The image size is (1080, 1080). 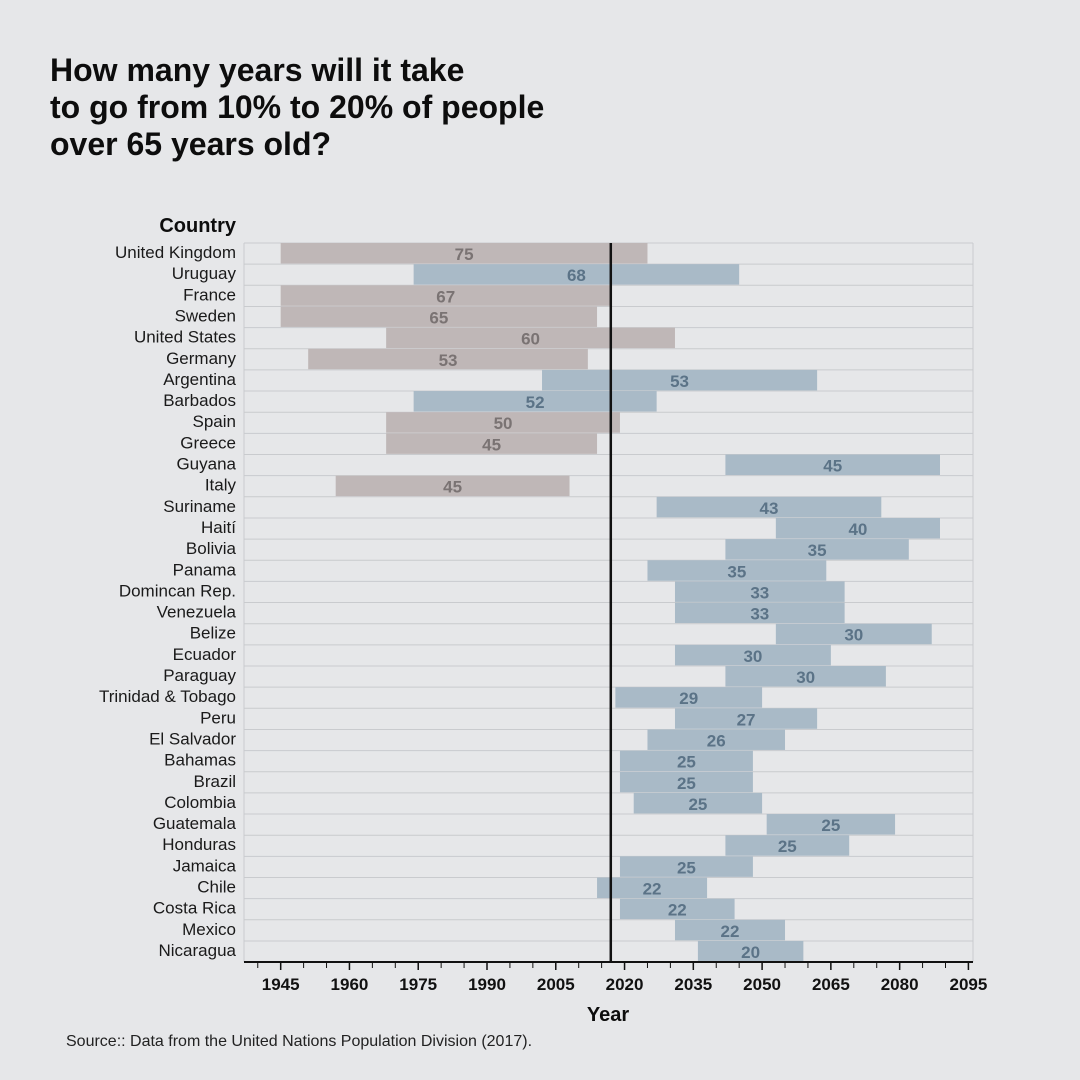 I want to click on x-tick-label: 2080, so click(x=900, y=984).